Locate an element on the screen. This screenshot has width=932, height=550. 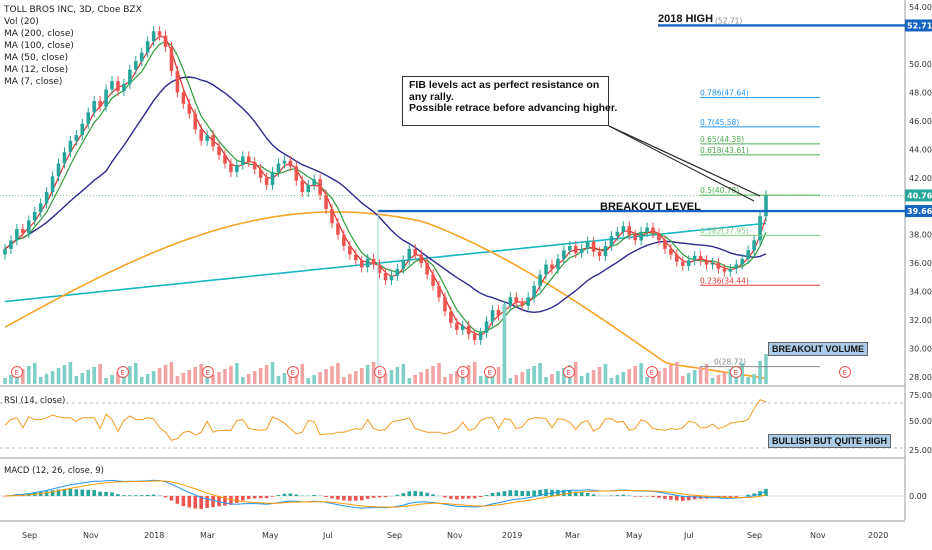
fib-level-label: 0.786(47.64) is located at coordinates (724, 93).